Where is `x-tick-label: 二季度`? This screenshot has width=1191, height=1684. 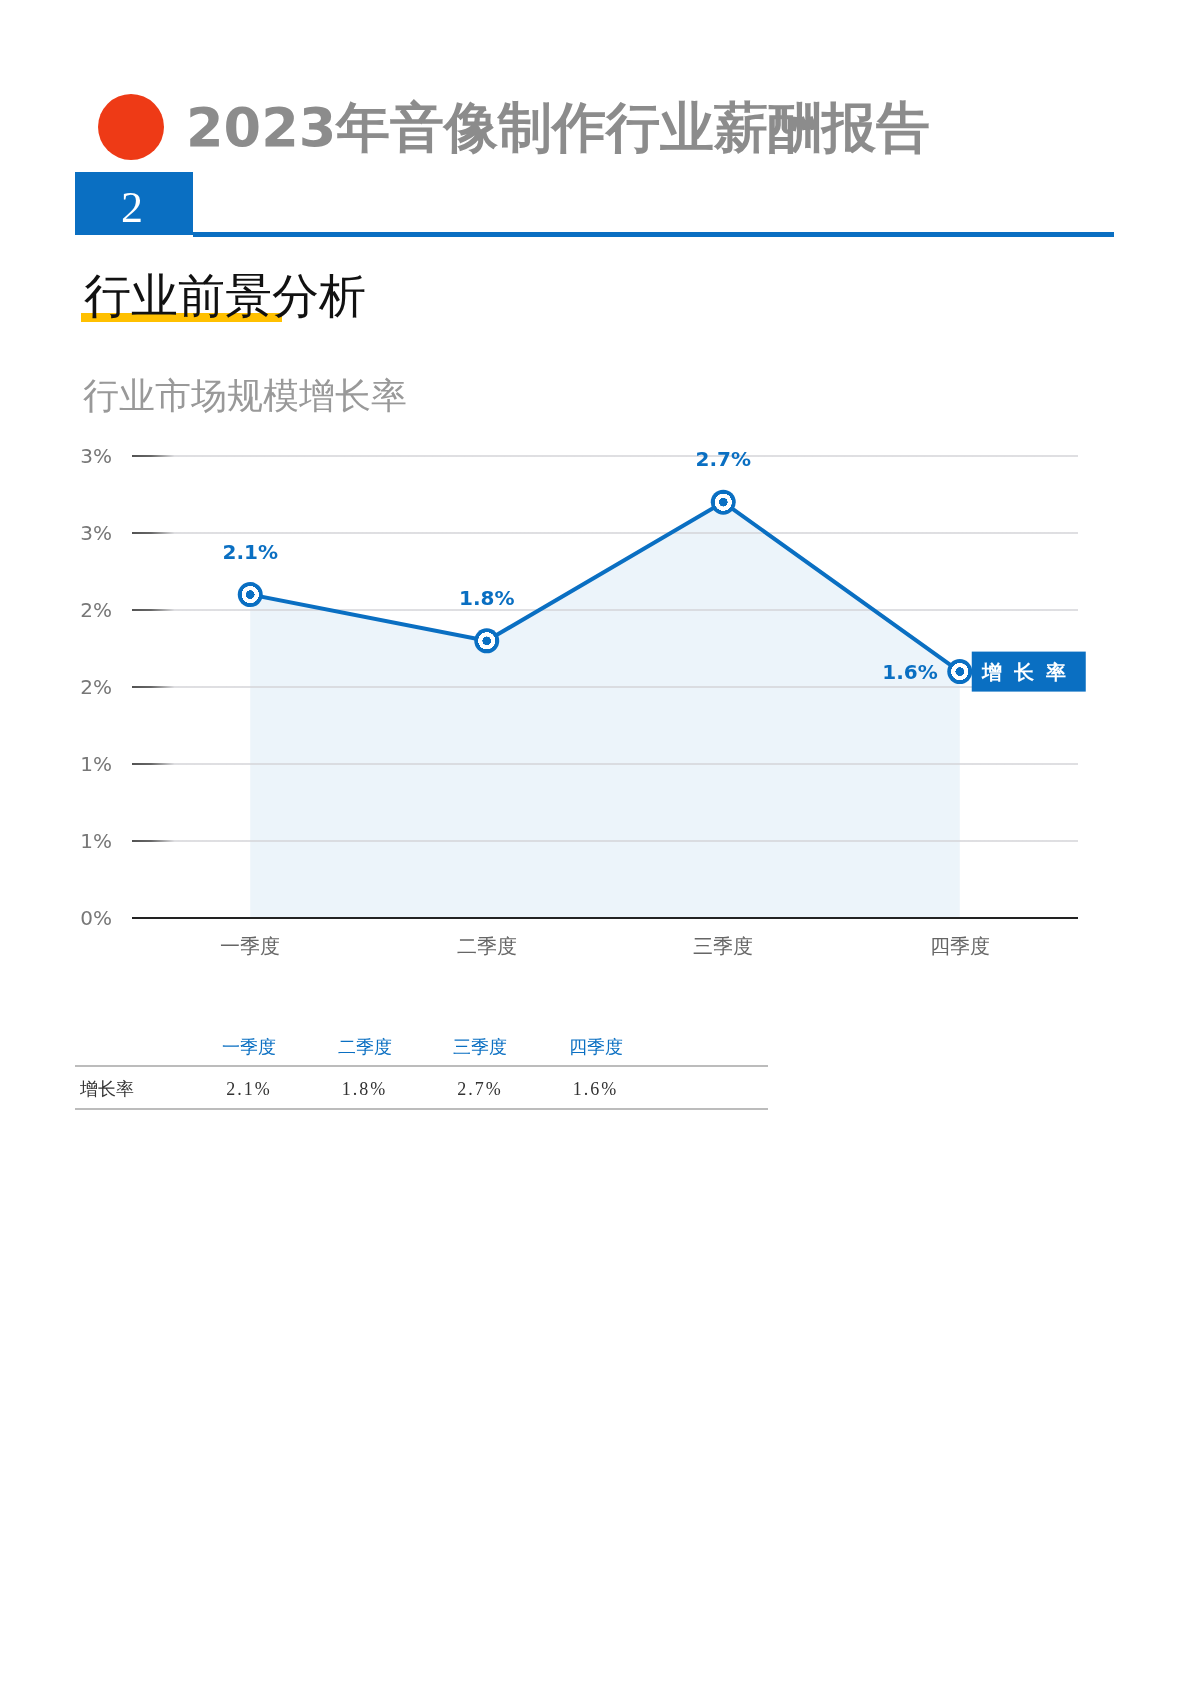 x-tick-label: 二季度 is located at coordinates (486, 946).